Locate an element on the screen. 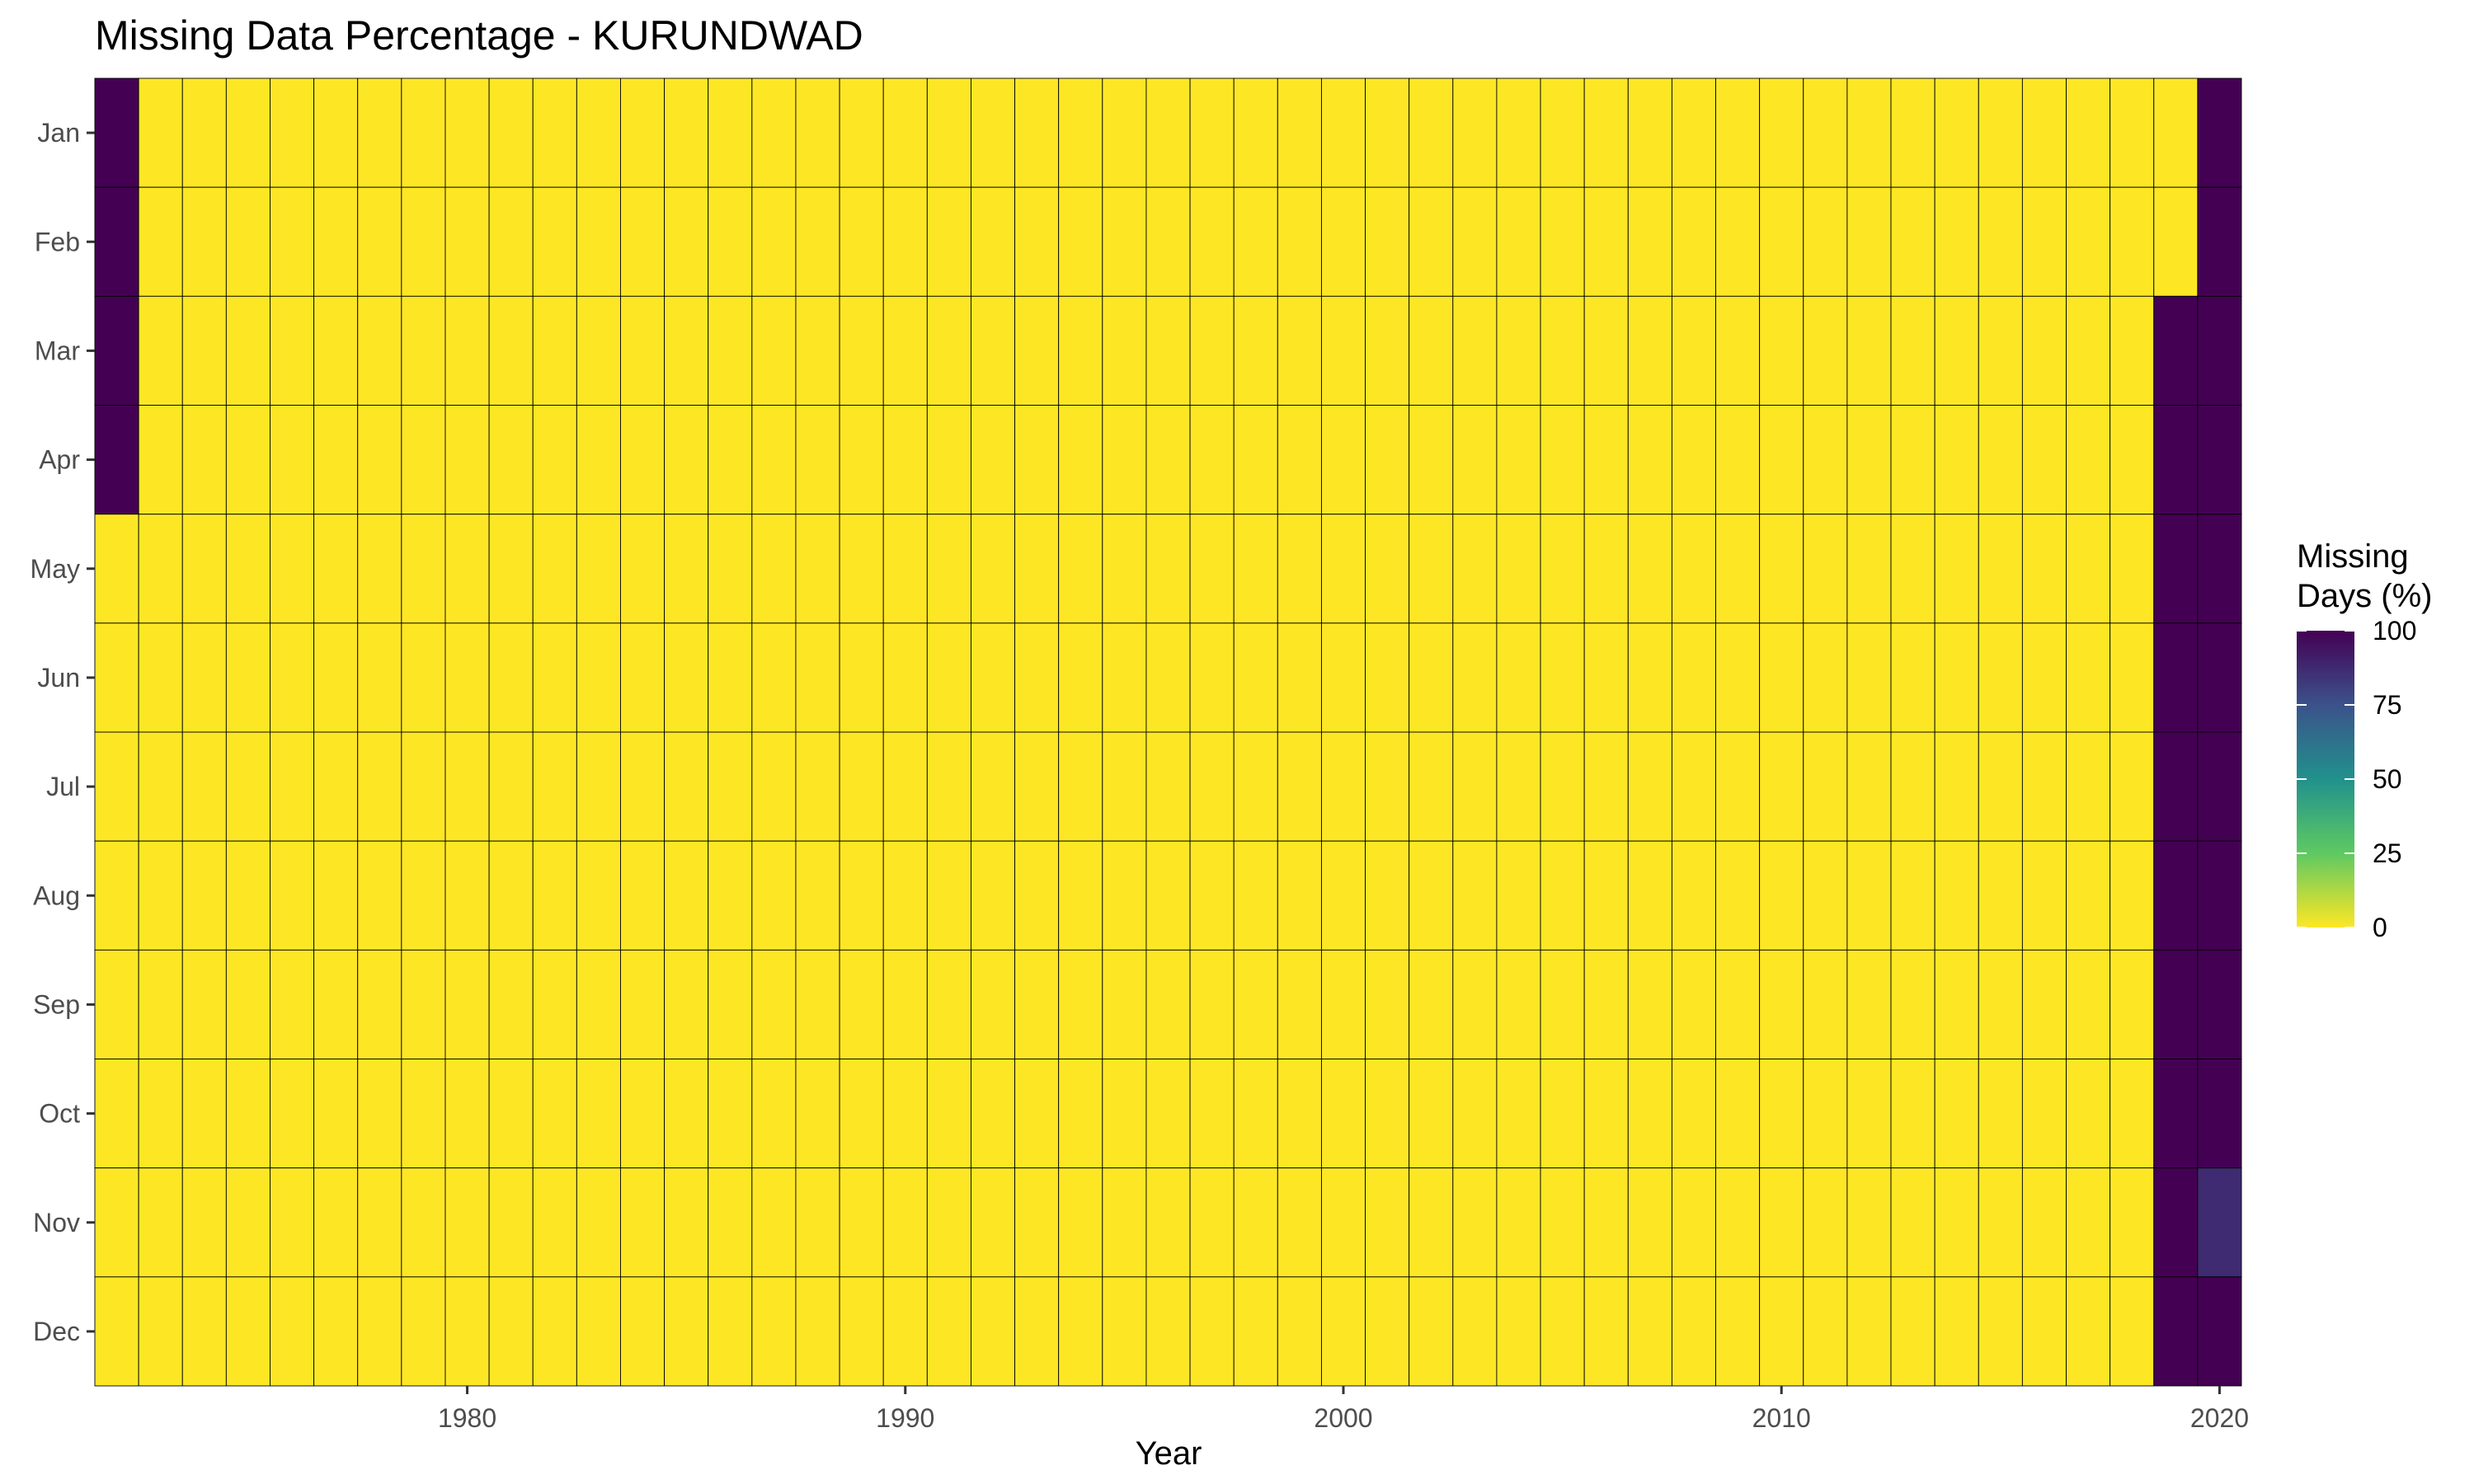  heatmap-cell-1974-may is located at coordinates (204, 569).